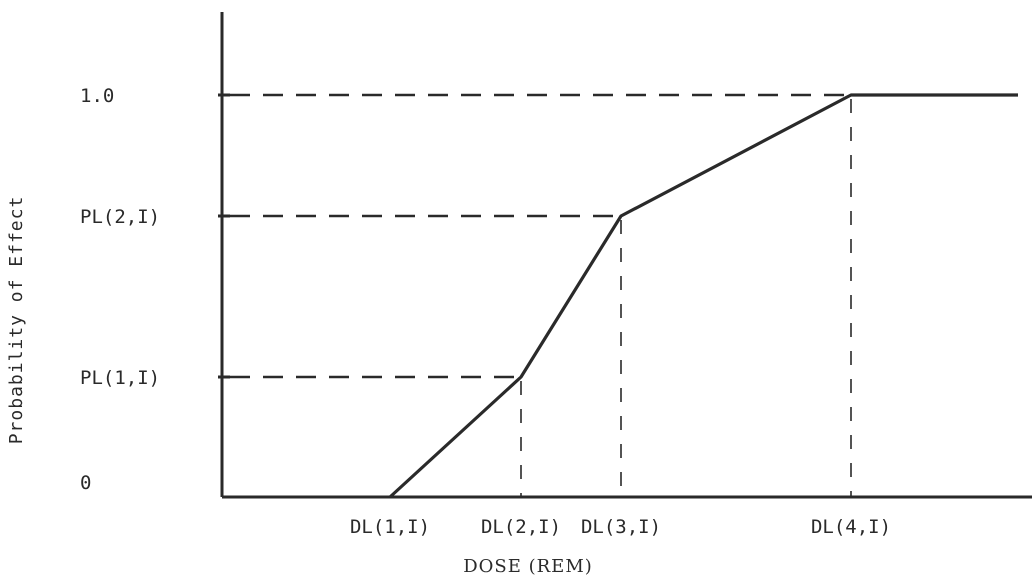 The image size is (1032, 579). Describe the element at coordinates (120, 378) in the screenshot. I see `y-tick-label: PL(1,I)` at that location.